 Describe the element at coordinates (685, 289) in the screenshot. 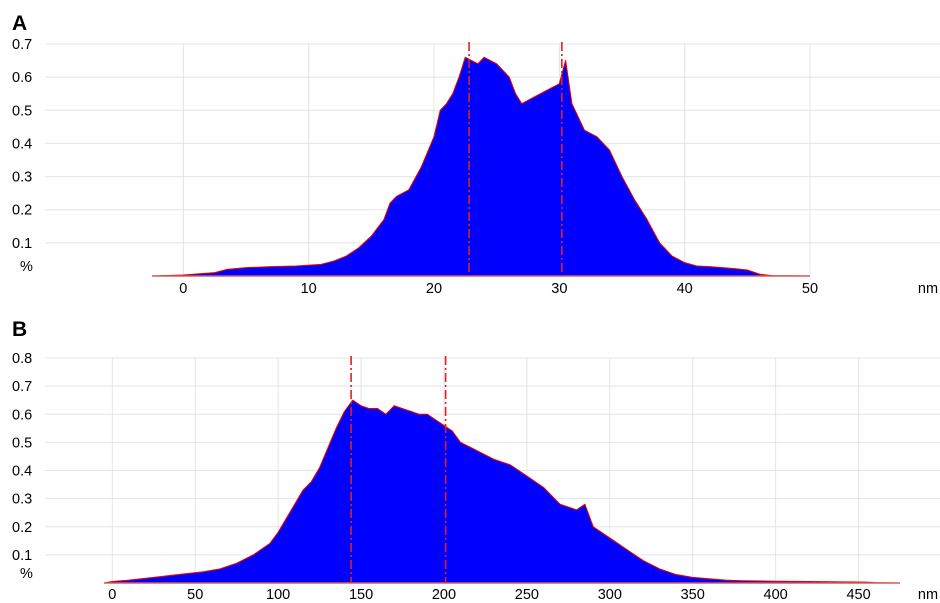

I see `x-tick-label: 40` at that location.